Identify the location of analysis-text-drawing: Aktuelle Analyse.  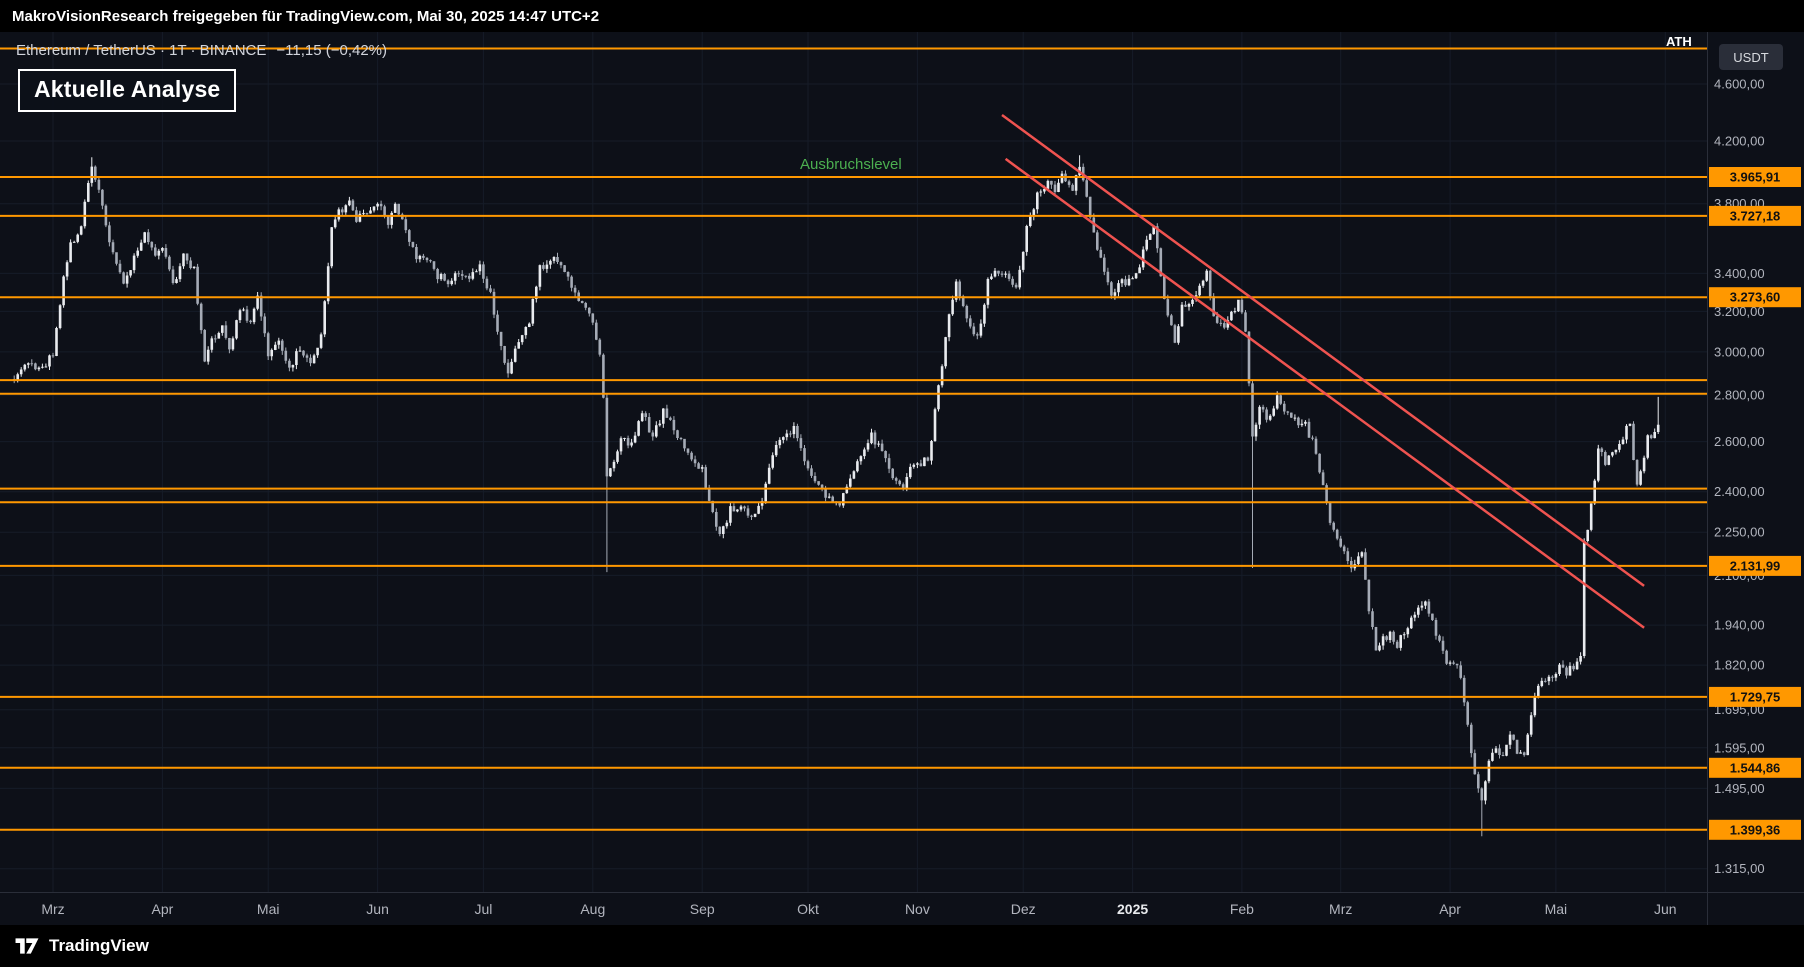
(127, 90).